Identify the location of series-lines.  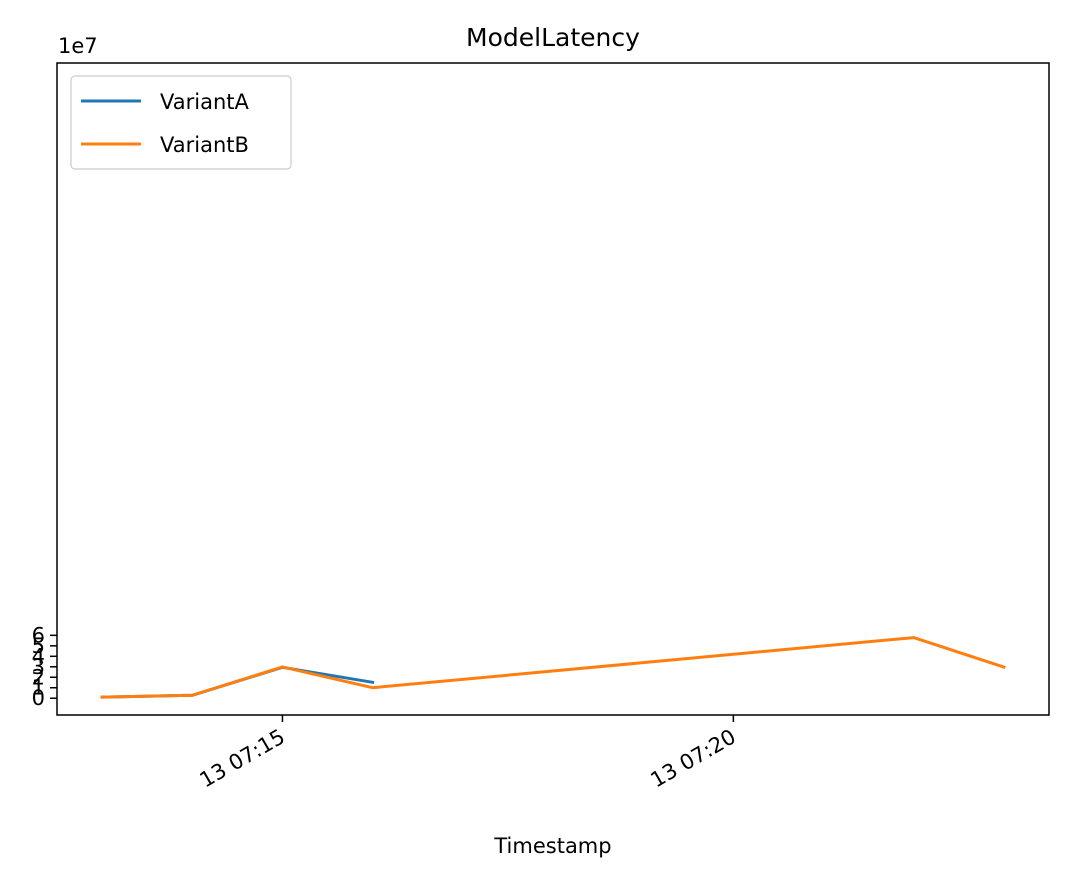
(553, 667).